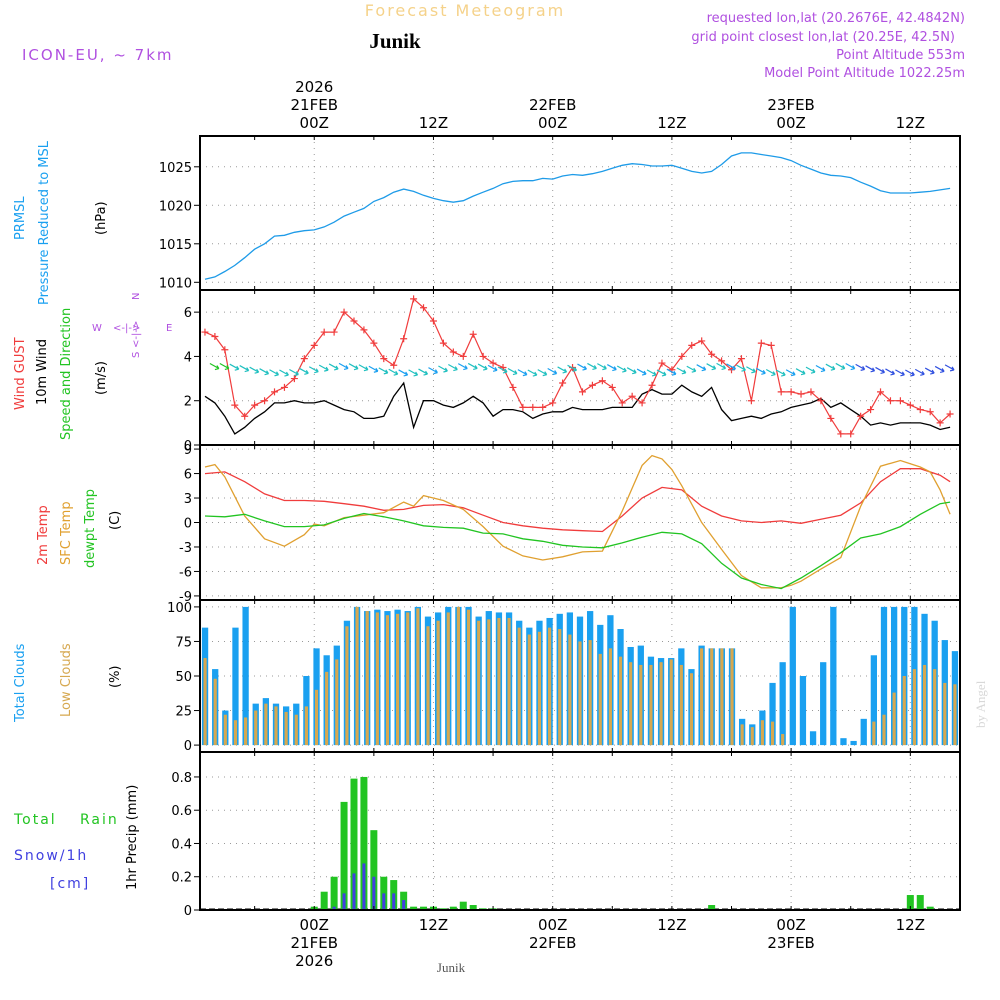 This screenshot has width=1000, height=1000. Describe the element at coordinates (183, 642) in the screenshot. I see `y-tick-label: 75` at that location.